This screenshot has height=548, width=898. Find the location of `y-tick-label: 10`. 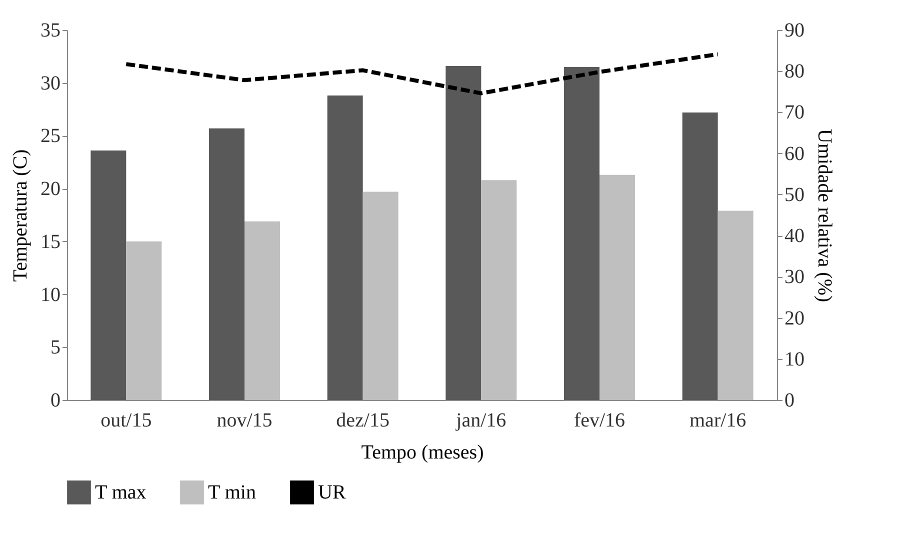

y-tick-label: 10 is located at coordinates (50, 295).